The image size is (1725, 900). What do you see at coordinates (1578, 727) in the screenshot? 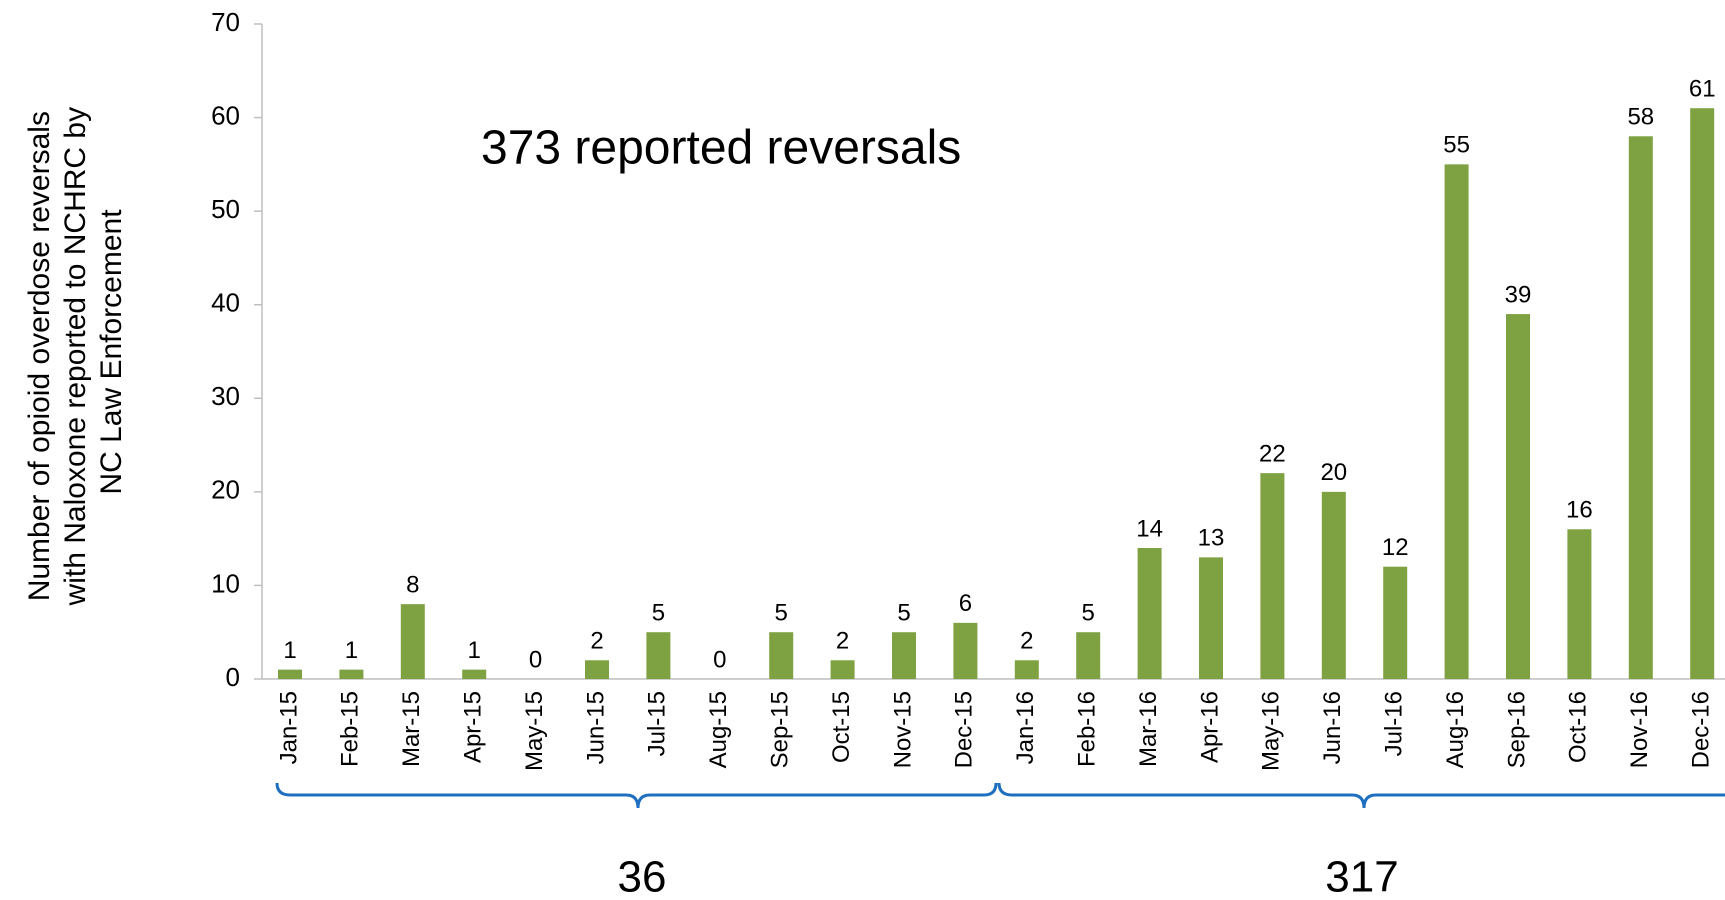
I see `x-tick-label: Oct-16` at bounding box center [1578, 727].